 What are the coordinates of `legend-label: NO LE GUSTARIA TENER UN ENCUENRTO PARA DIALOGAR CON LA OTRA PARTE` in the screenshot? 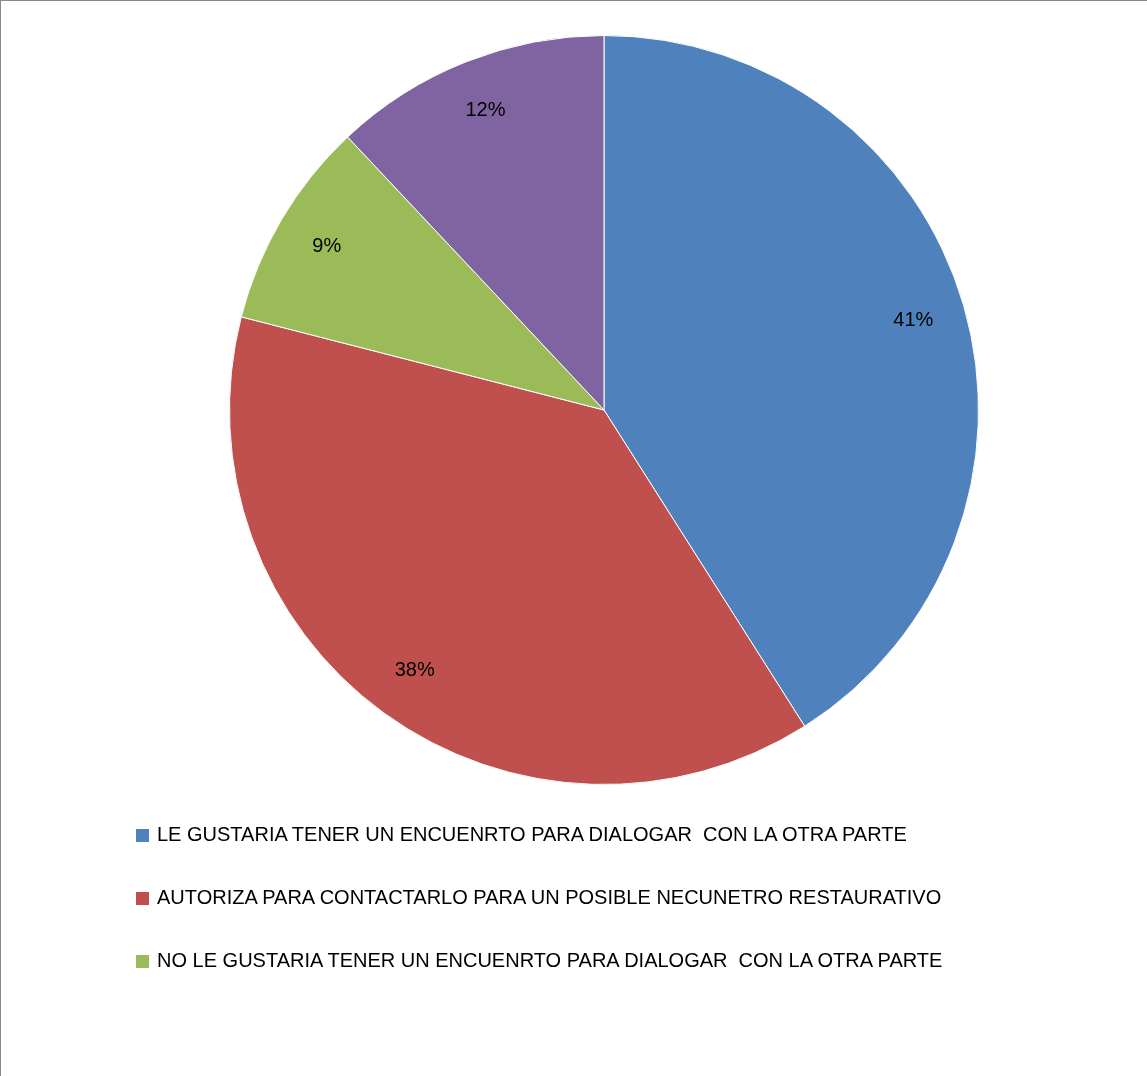 It's located at (550, 960).